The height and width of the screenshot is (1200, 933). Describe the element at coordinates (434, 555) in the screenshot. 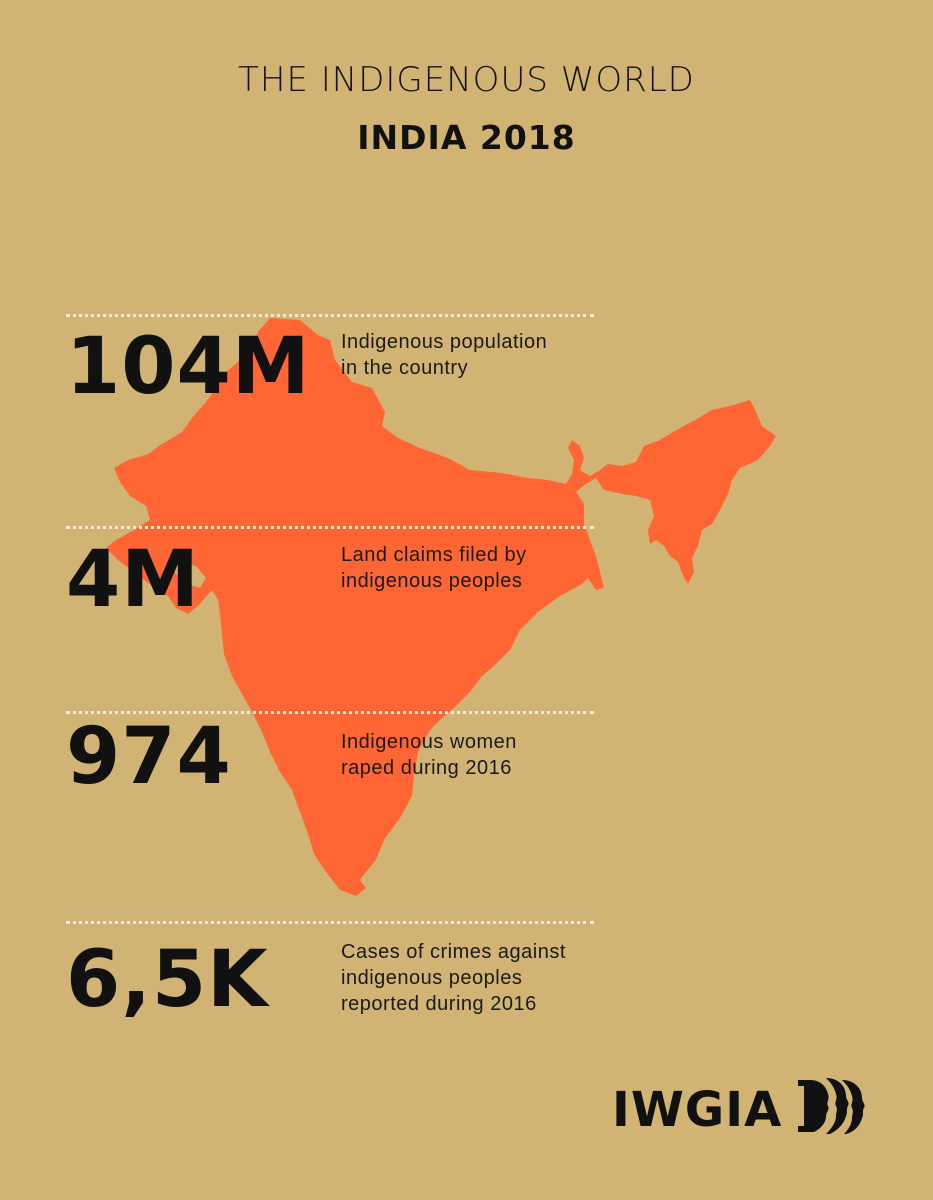

I see `stat-label-line: Land claims filed by` at that location.